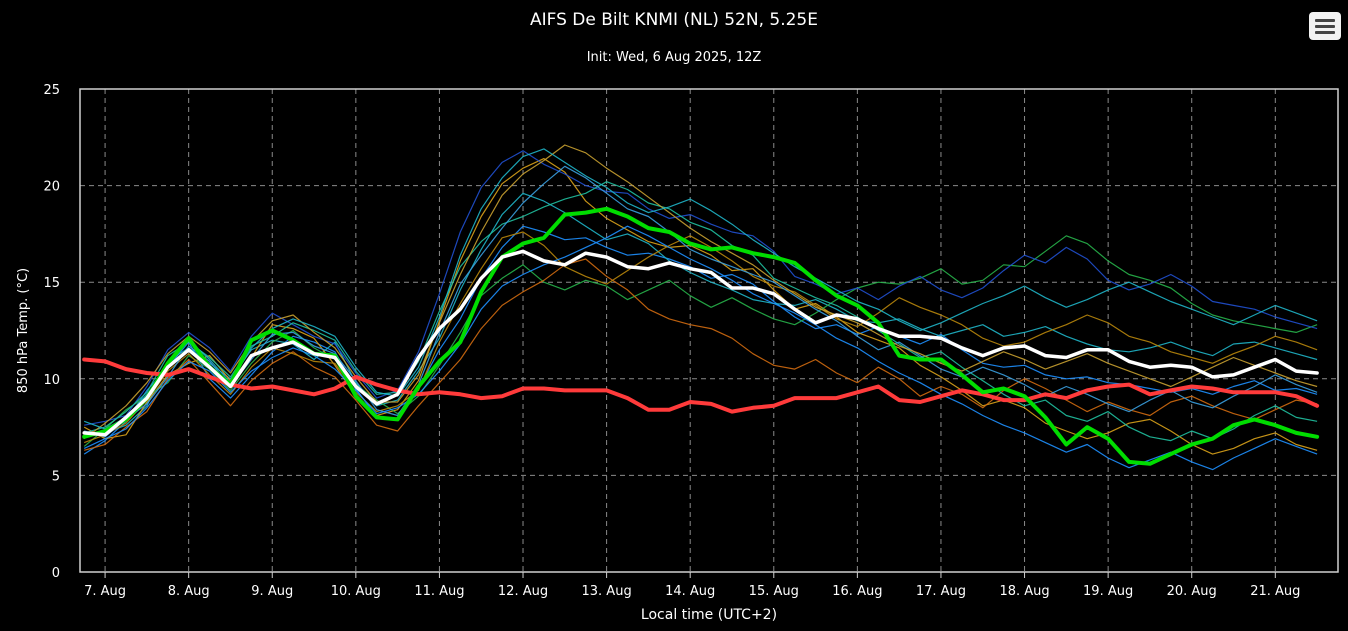 This screenshot has width=1348, height=631. Describe the element at coordinates (607, 591) in the screenshot. I see `x-tick-label: 13. Aug` at that location.